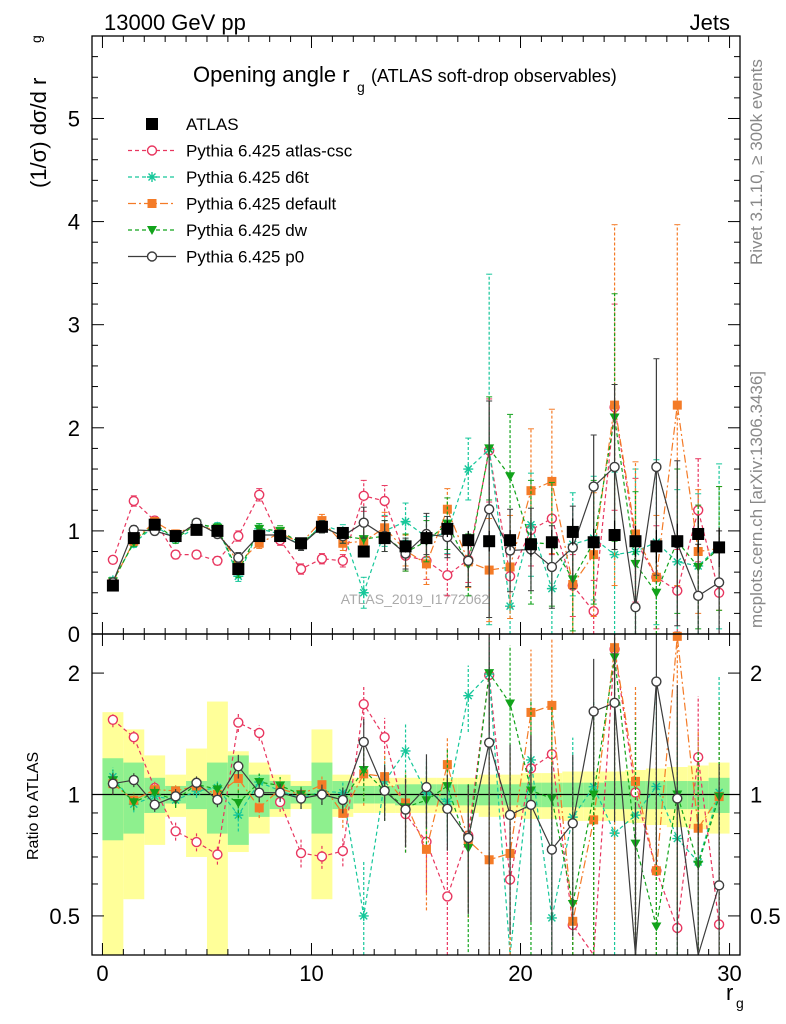  What do you see at coordinates (240, 151) in the screenshot?
I see `legend-entry-atlas-csc: Pythia 6.425 atlas-csc` at bounding box center [240, 151].